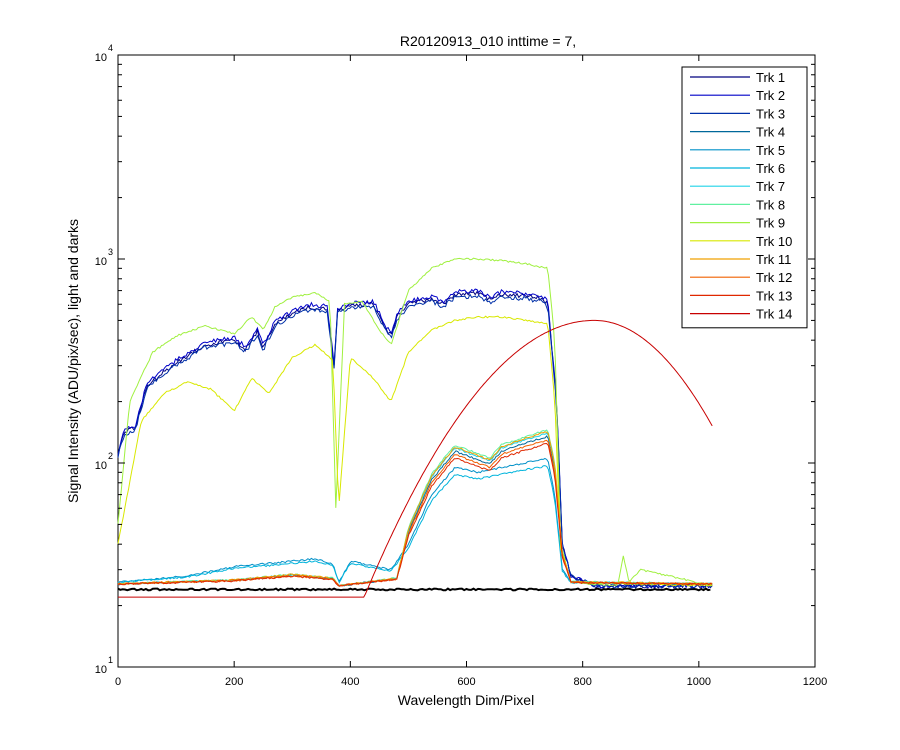 The height and width of the screenshot is (750, 900). I want to click on dark-trace-line, so click(414, 589).